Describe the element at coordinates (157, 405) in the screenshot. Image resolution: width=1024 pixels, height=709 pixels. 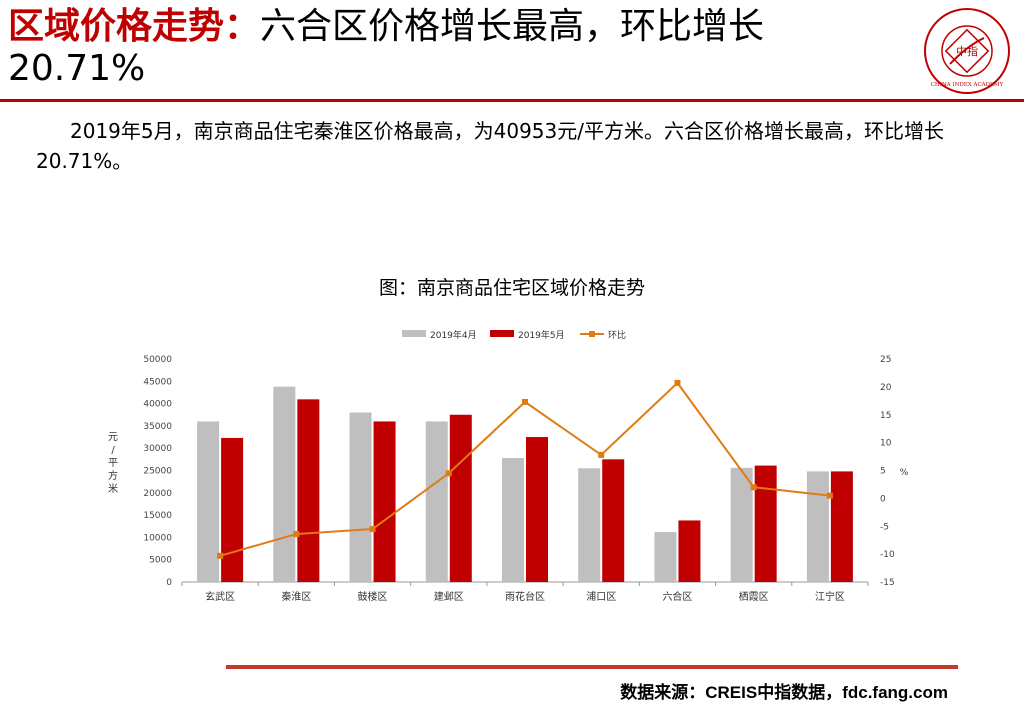
I see `y-tick-label: 40000` at that location.